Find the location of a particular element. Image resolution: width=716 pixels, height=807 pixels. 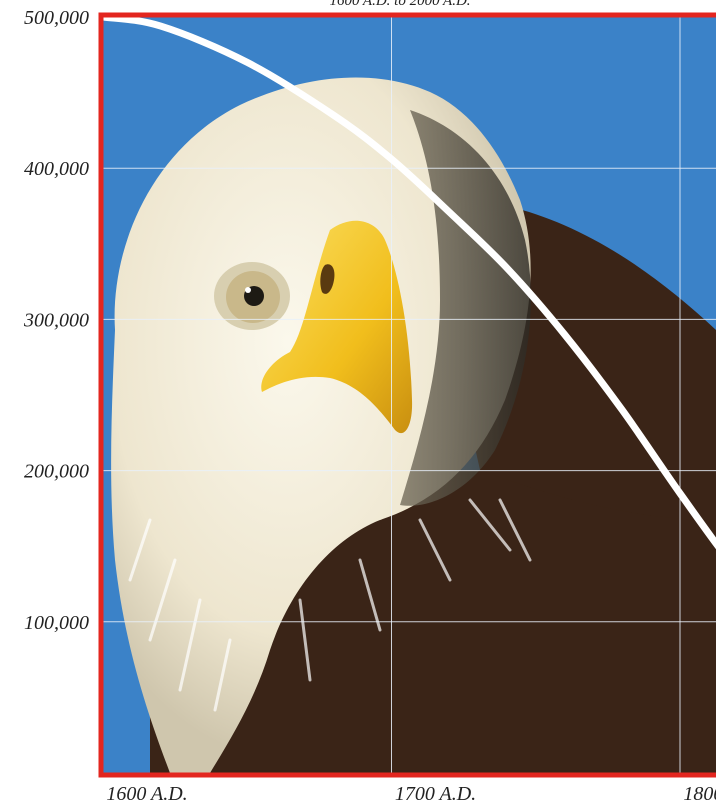

y-tick-label: 200,000 is located at coordinates (56, 472).